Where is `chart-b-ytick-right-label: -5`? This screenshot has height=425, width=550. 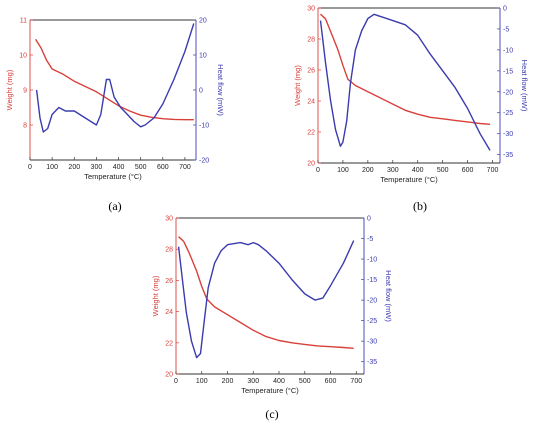 chart-b-ytick-right-label: -5 is located at coordinates (506, 29).